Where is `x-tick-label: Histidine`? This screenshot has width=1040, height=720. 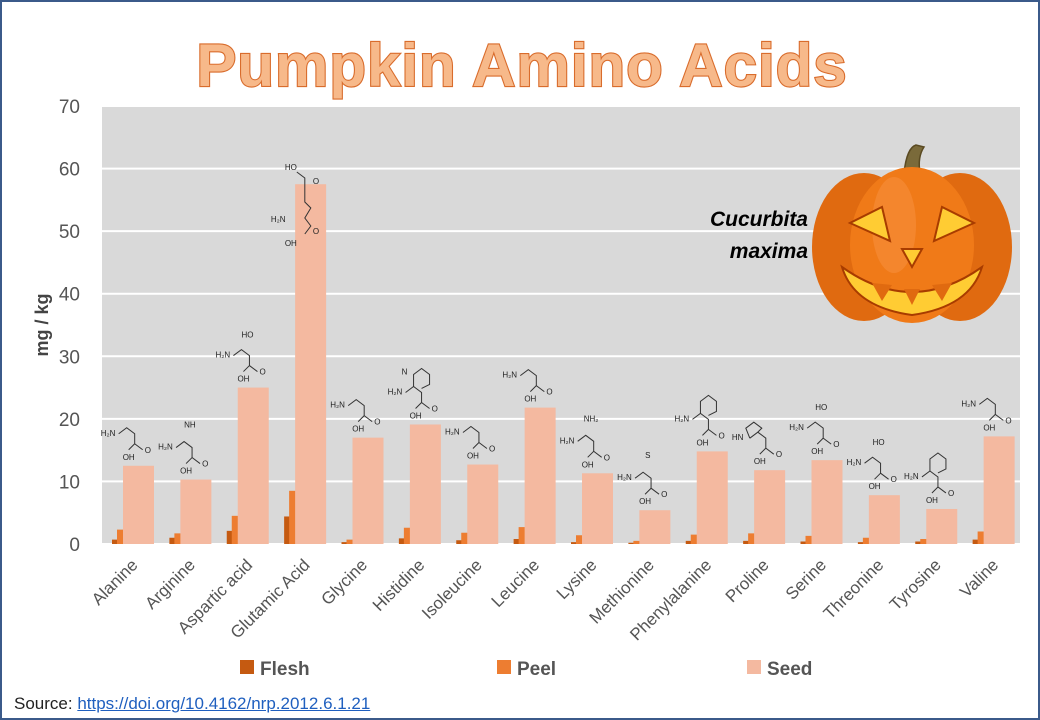
x-tick-label: Histidine is located at coordinates (399, 585).